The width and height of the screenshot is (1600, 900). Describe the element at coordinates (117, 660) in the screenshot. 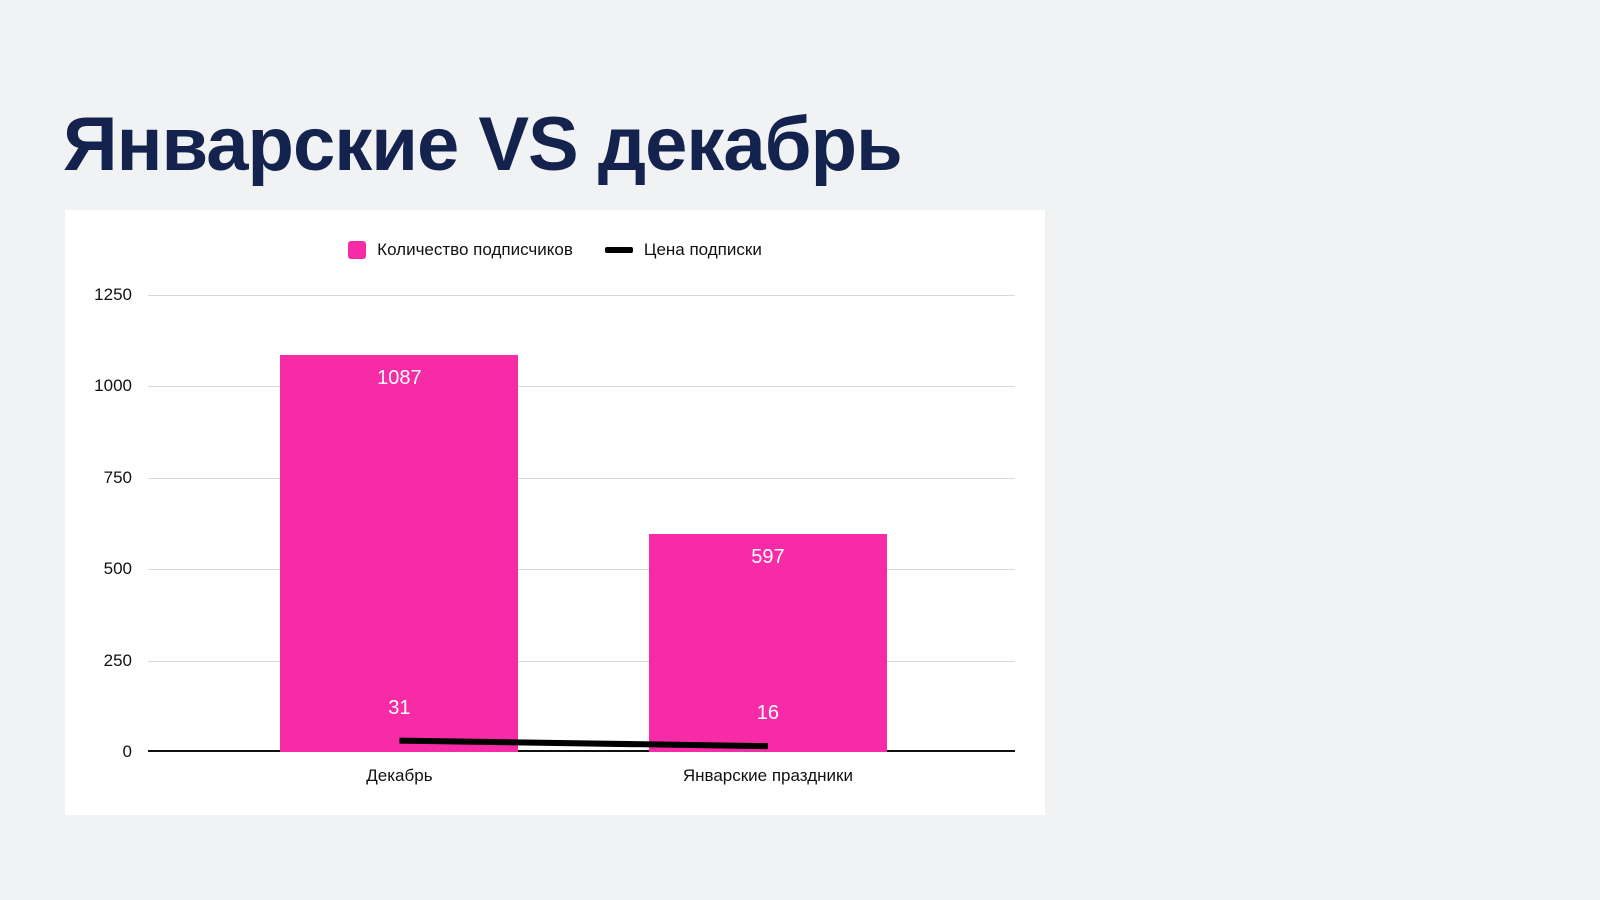

I see `y-axis-tick-label: 250` at that location.